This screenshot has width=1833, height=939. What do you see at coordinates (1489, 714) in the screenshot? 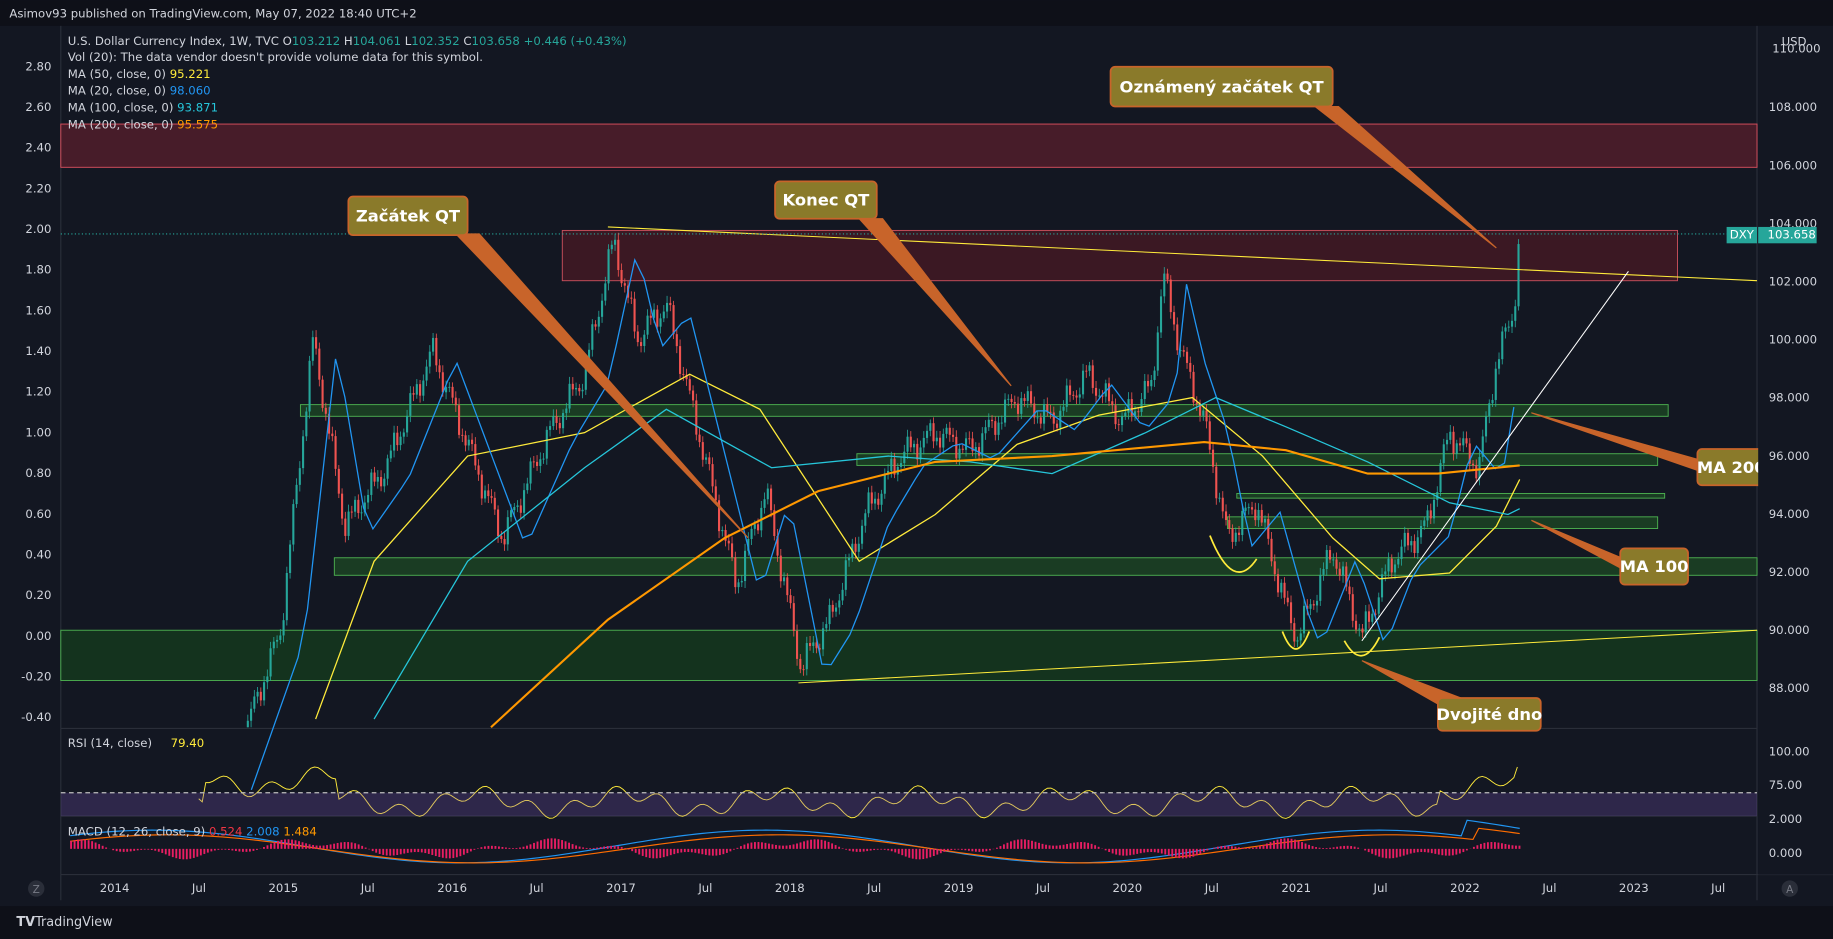
I see `callout-box` at bounding box center [1489, 714].